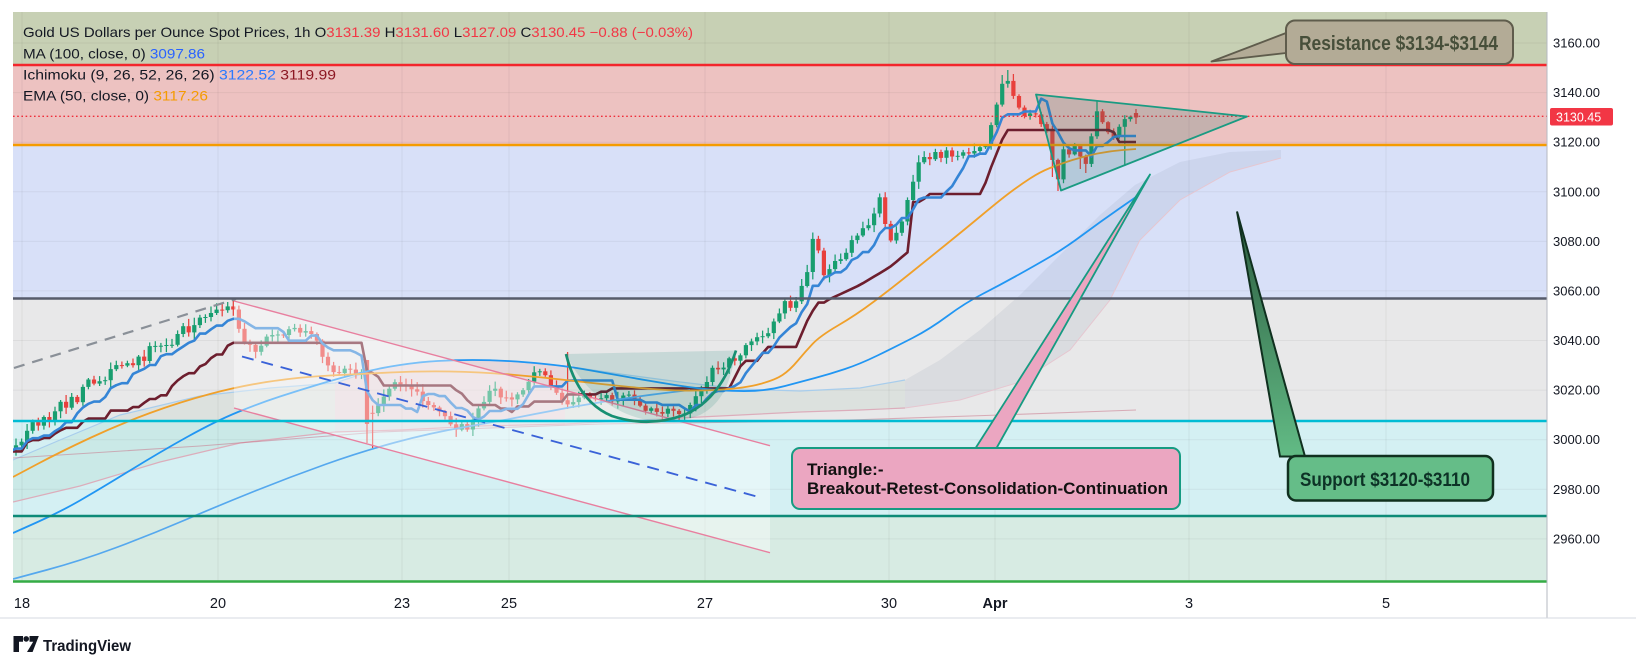 Image resolution: width=1636 pixels, height=665 pixels. Describe the element at coordinates (1576, 191) in the screenshot. I see `svg-text: 3100.00` at that location.